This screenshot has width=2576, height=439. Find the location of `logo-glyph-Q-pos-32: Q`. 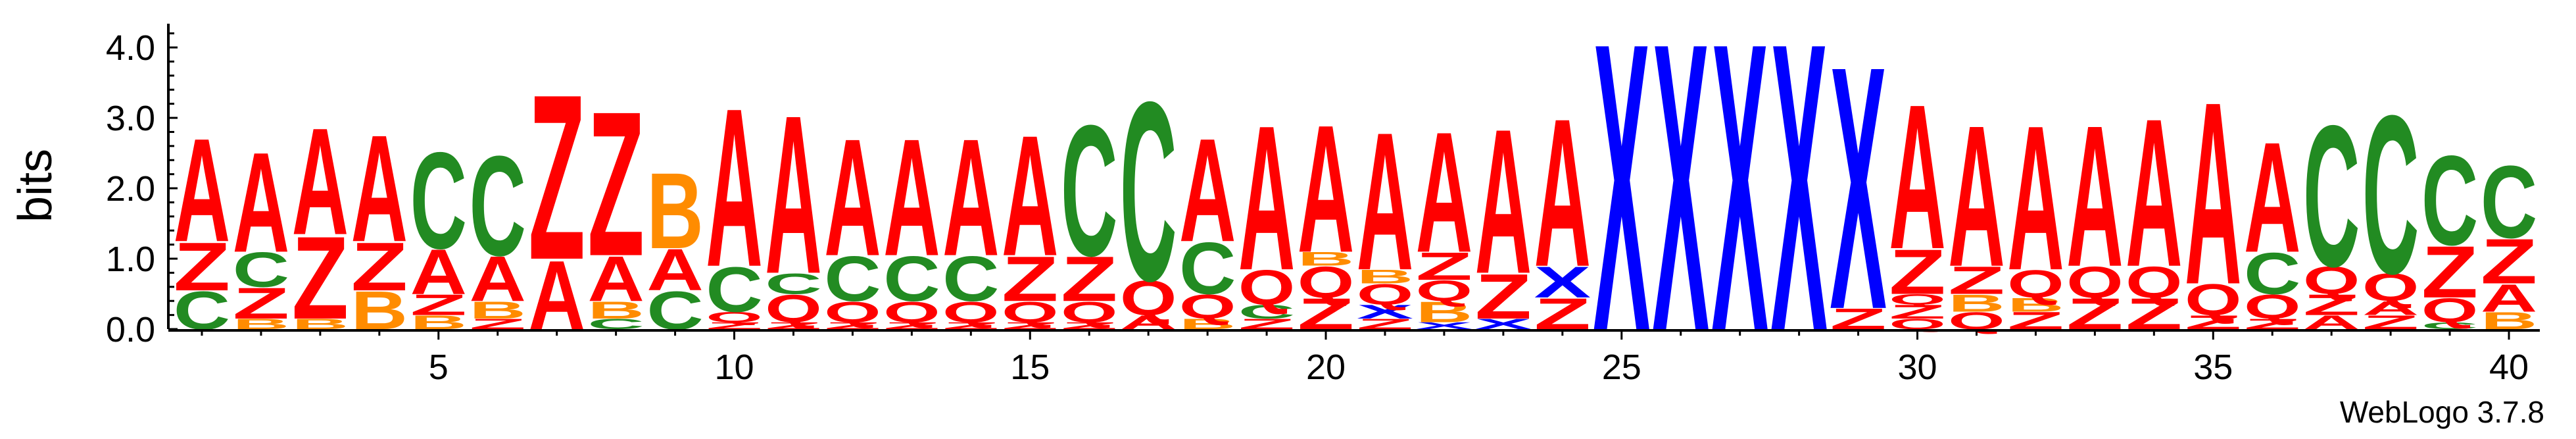

logo-glyph-Q-pos-32: Q is located at coordinates (2035, 284).